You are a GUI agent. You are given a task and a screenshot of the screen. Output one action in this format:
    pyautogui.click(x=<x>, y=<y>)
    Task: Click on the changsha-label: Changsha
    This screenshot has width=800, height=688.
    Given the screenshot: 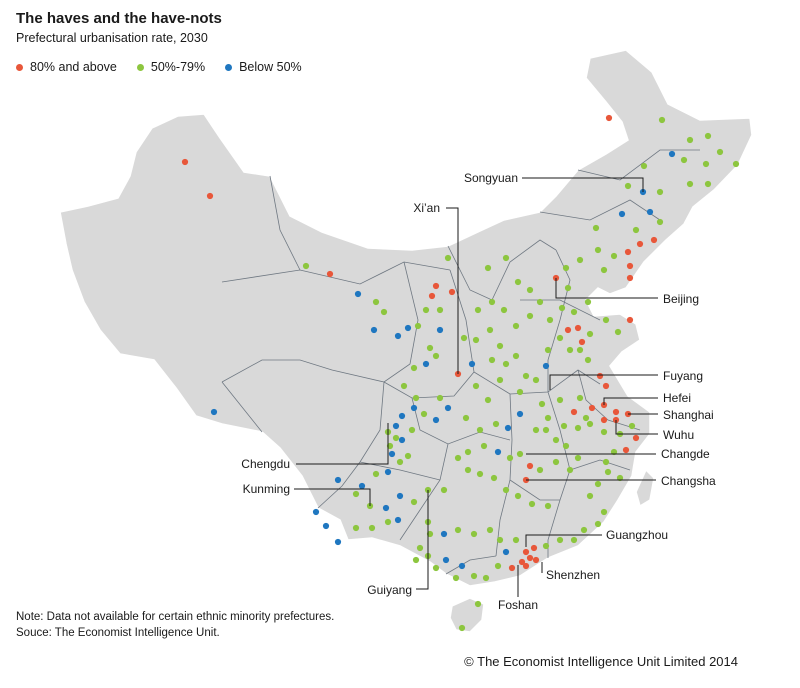 What is the action you would take?
    pyautogui.click(x=688, y=481)
    